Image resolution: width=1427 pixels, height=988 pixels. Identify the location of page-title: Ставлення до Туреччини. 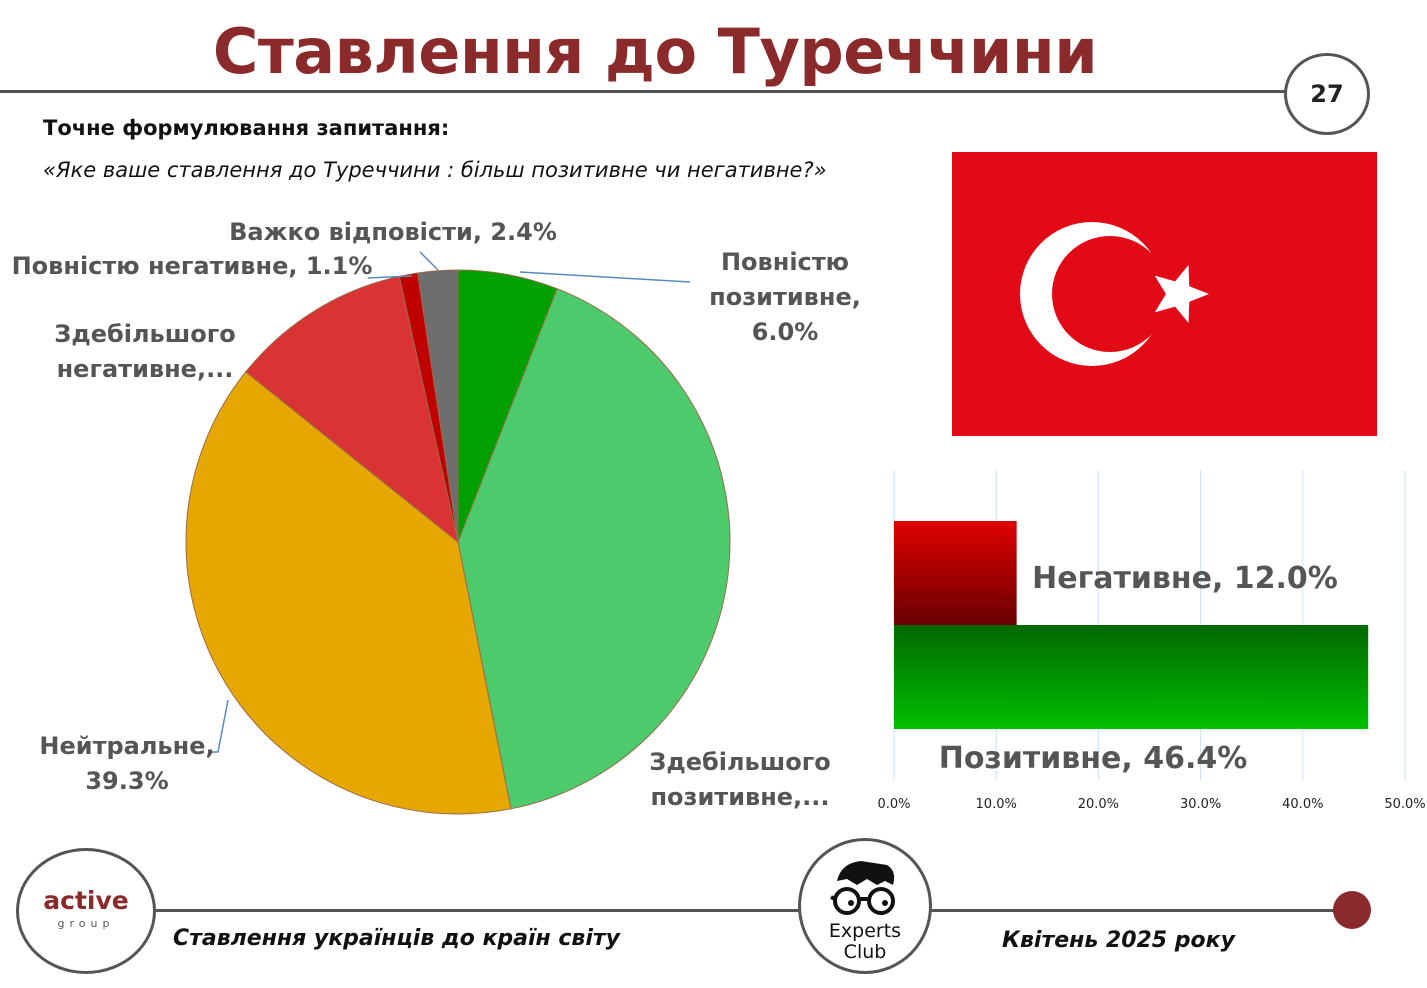
(655, 51).